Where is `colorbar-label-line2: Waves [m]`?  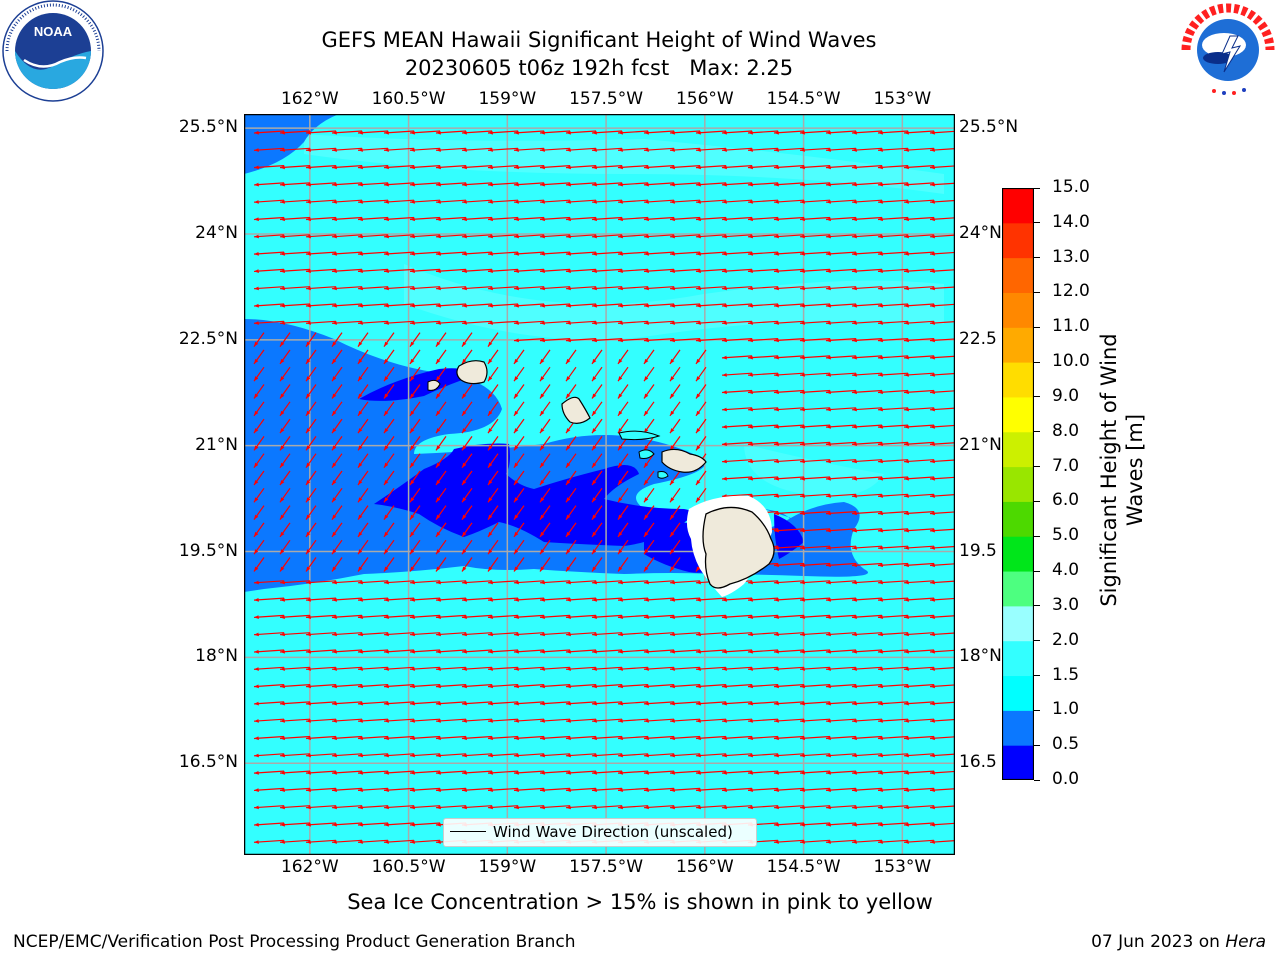 colorbar-label-line2: Waves [m] is located at coordinates (1135, 470).